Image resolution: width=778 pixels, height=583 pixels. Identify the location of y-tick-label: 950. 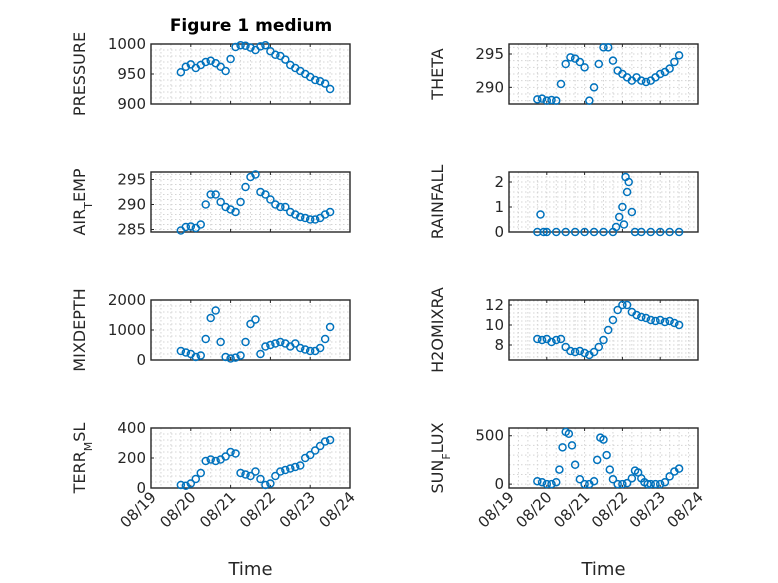
(131, 74).